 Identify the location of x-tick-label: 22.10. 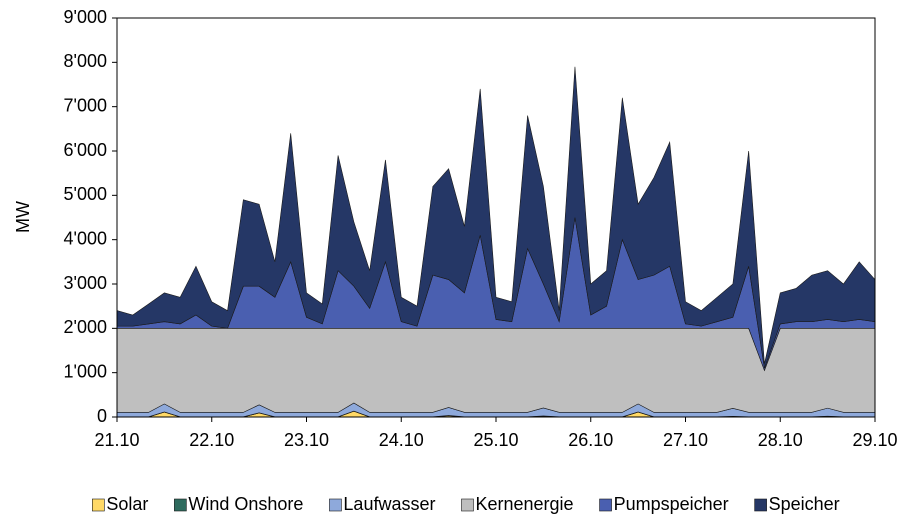
(211, 440).